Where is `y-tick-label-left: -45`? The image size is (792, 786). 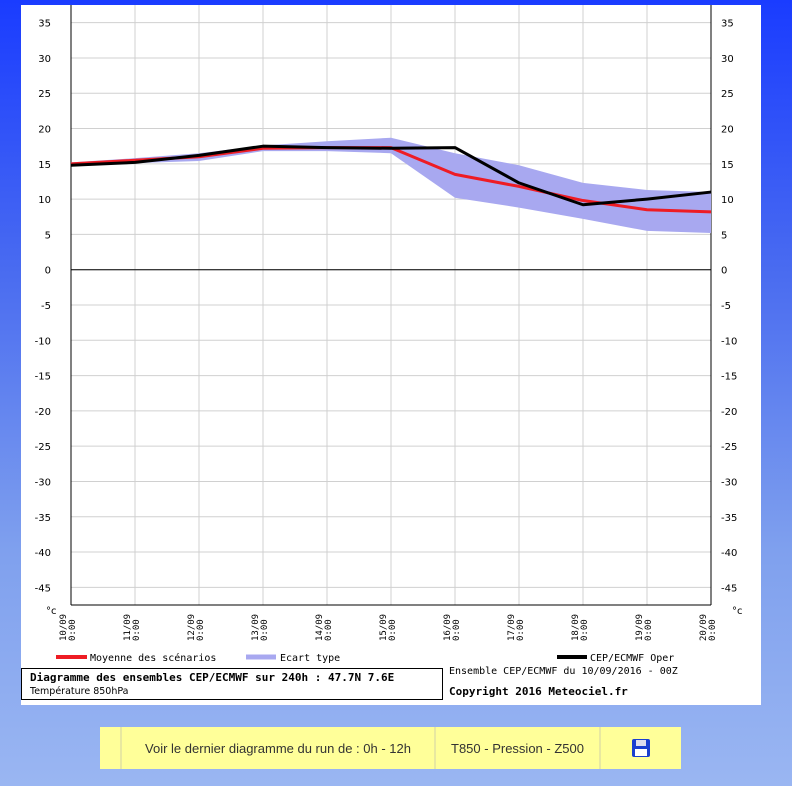
y-tick-label-left: -45 is located at coordinates (43, 588).